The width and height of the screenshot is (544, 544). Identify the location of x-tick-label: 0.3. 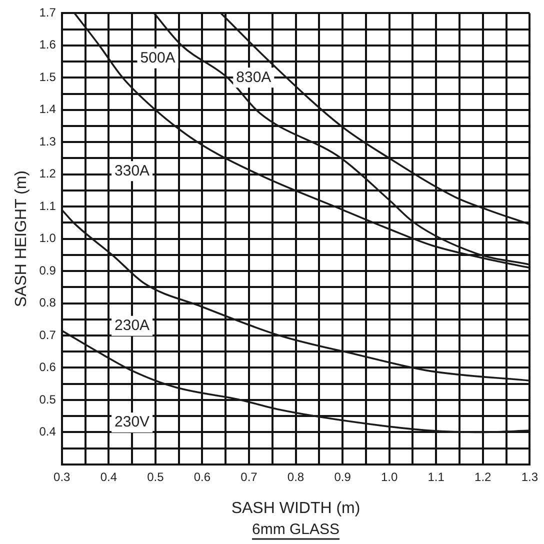
(62, 477).